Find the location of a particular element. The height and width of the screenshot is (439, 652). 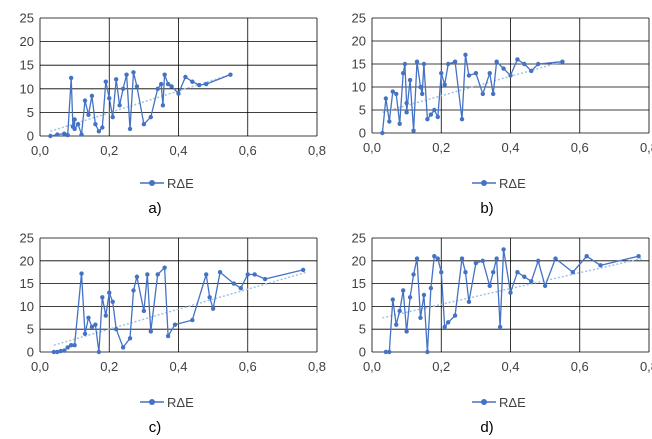

y-tick-label: 10 is located at coordinates (359, 87).